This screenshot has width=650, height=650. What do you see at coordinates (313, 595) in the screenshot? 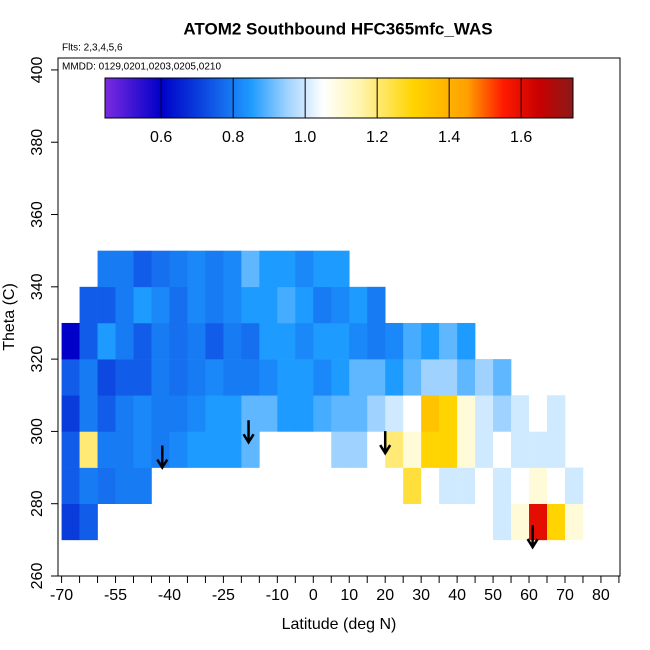
I see `x-tick-label: 0` at bounding box center [313, 595].